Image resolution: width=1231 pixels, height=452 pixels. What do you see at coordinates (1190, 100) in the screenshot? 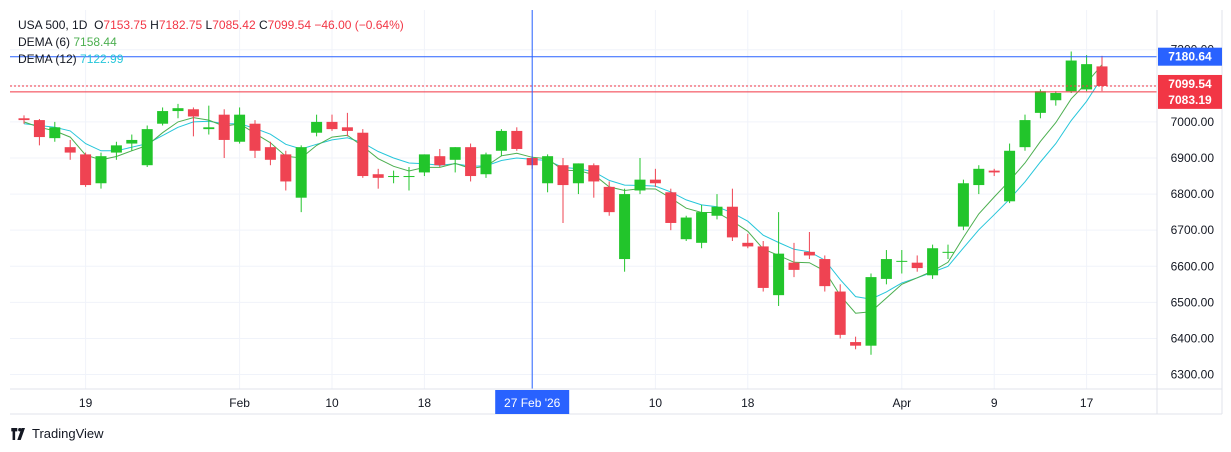
I see `price-badge-label: 7083.19` at bounding box center [1190, 100].